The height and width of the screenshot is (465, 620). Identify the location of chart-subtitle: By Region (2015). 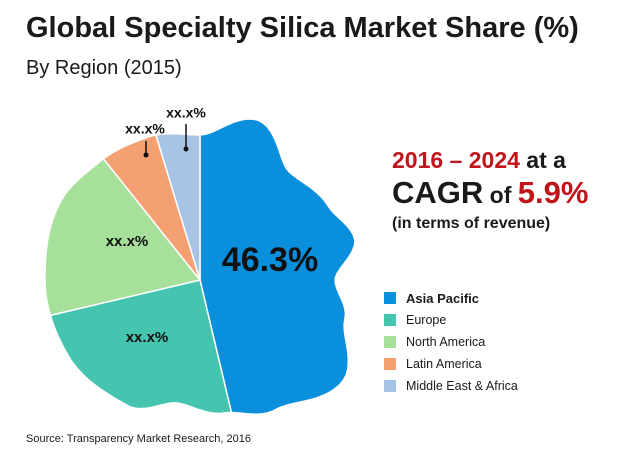
(104, 68).